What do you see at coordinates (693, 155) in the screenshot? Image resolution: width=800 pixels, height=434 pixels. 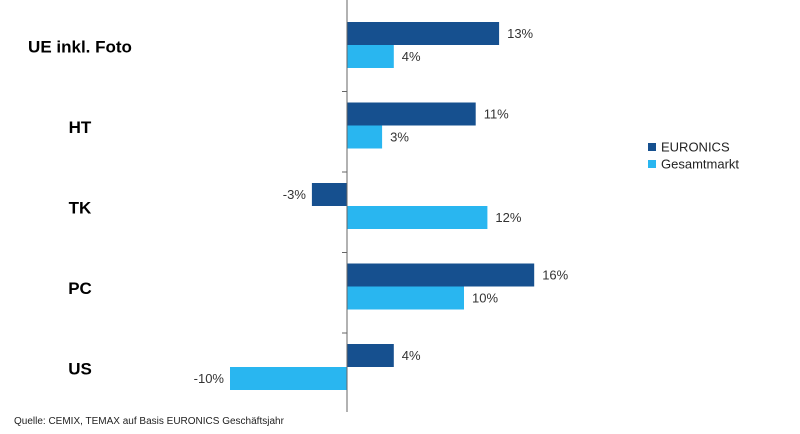 I see `legend: EURONICS Gesamtmarkt` at bounding box center [693, 155].